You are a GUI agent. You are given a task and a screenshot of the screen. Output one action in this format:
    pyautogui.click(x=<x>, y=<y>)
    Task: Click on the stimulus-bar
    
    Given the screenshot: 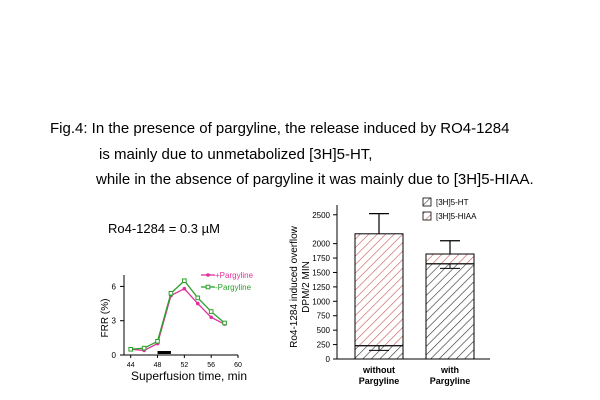 What is the action you would take?
    pyautogui.click(x=164, y=352)
    